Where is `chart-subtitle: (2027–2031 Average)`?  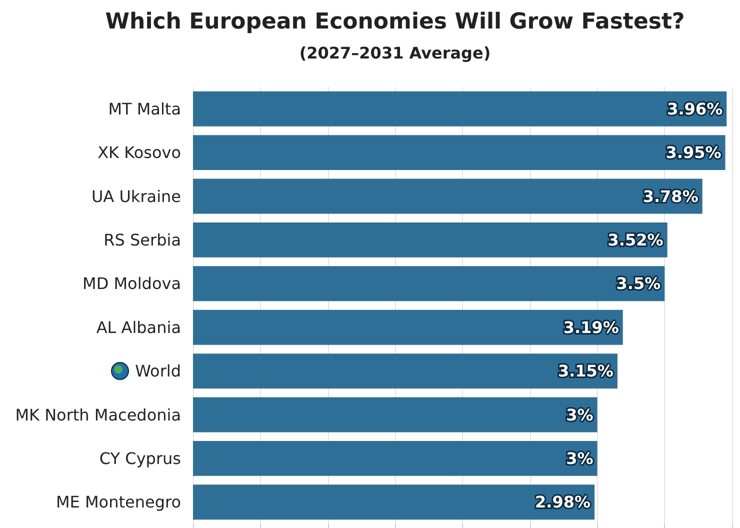
chart-subtitle: (2027–2031 Average) is located at coordinates (395, 53).